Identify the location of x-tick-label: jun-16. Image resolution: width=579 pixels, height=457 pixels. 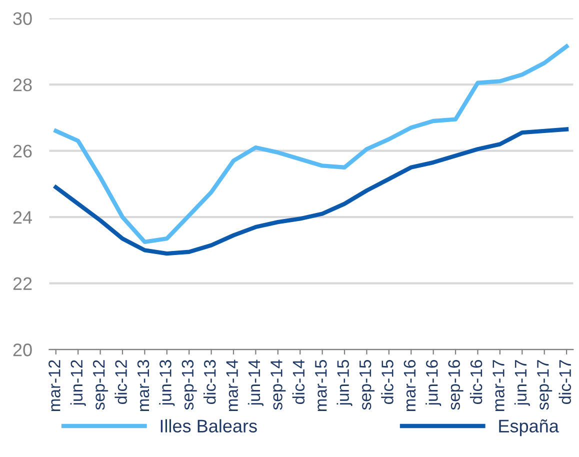
(434, 383).